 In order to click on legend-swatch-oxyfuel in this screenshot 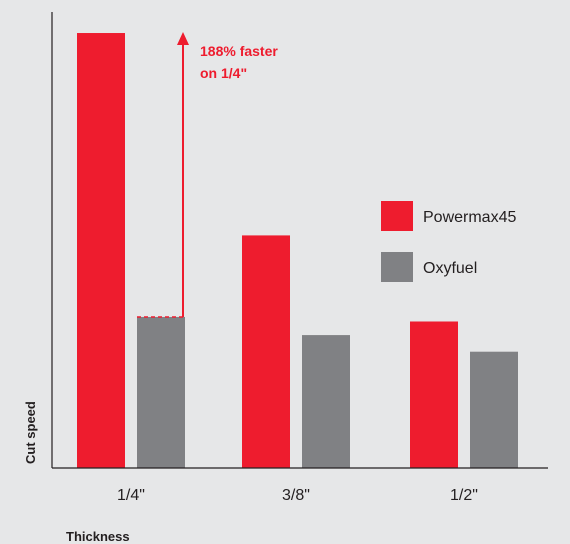, I will do `click(397, 267)`.